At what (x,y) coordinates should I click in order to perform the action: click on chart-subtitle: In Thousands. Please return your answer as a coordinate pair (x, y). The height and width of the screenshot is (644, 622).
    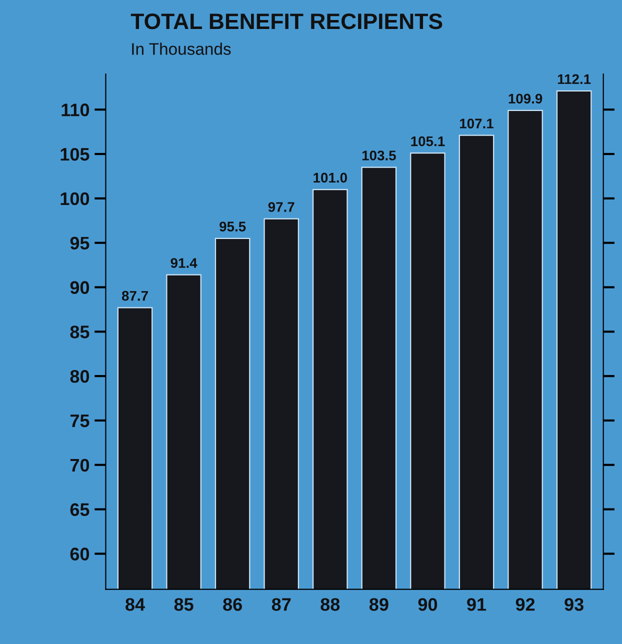
    Looking at the image, I should click on (181, 48).